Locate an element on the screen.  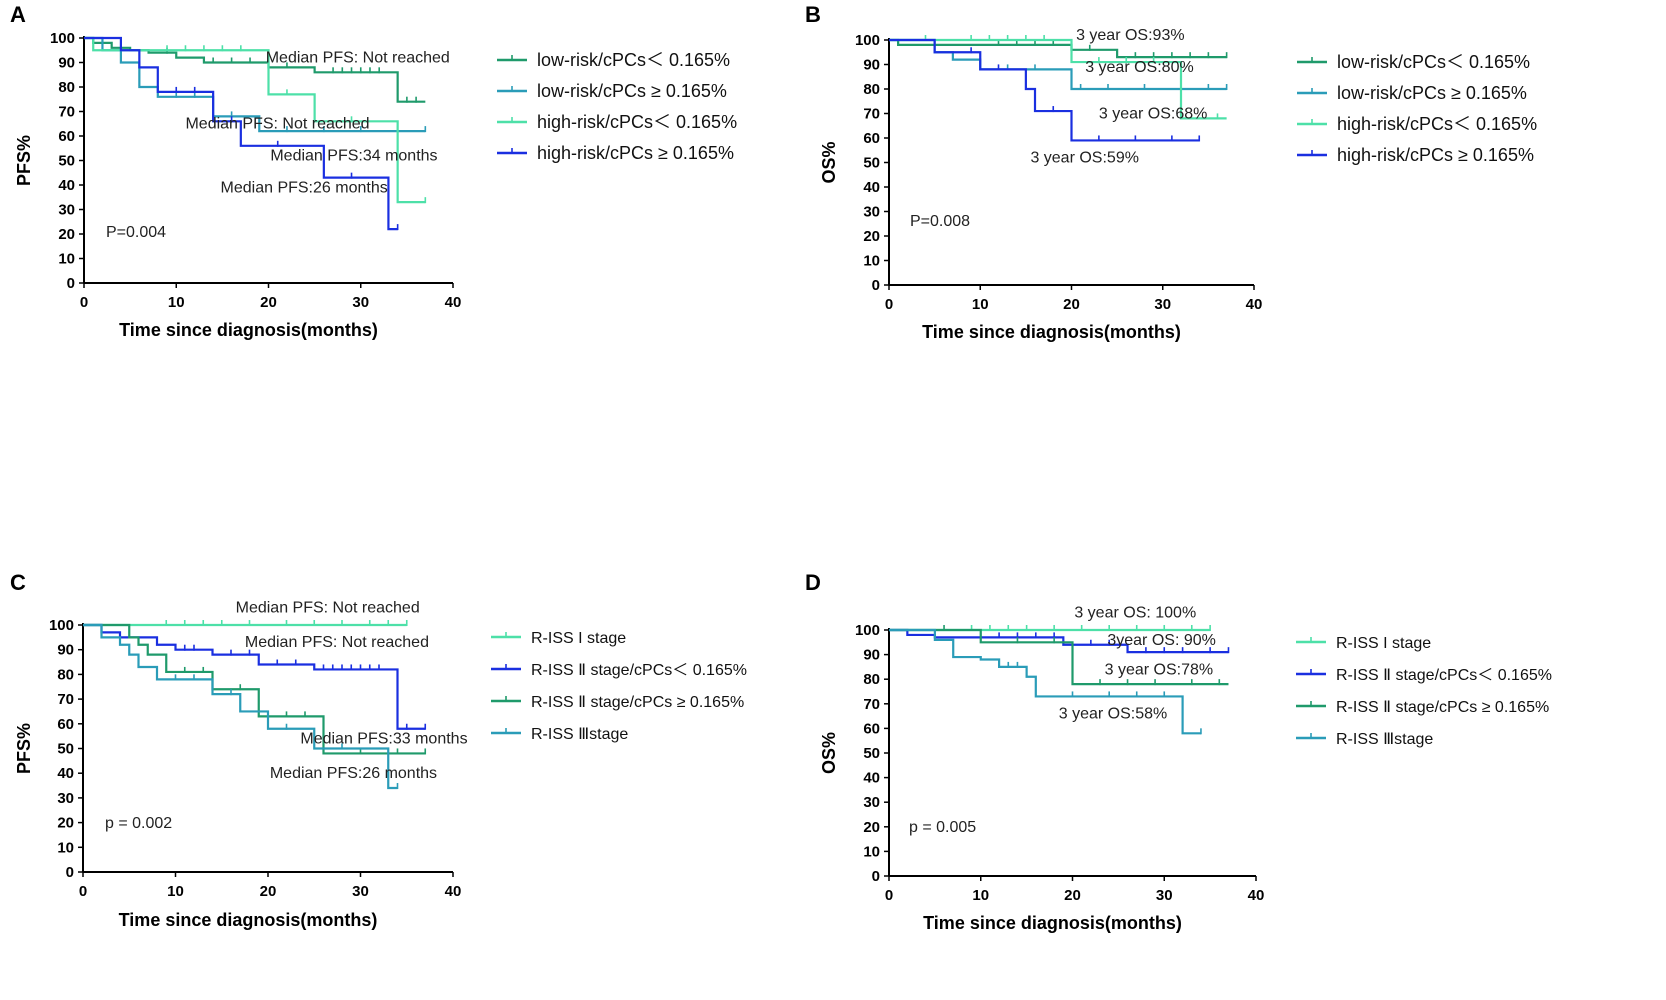
x-axis-title: Time since diagnosis(months) is located at coordinates (1052, 923).